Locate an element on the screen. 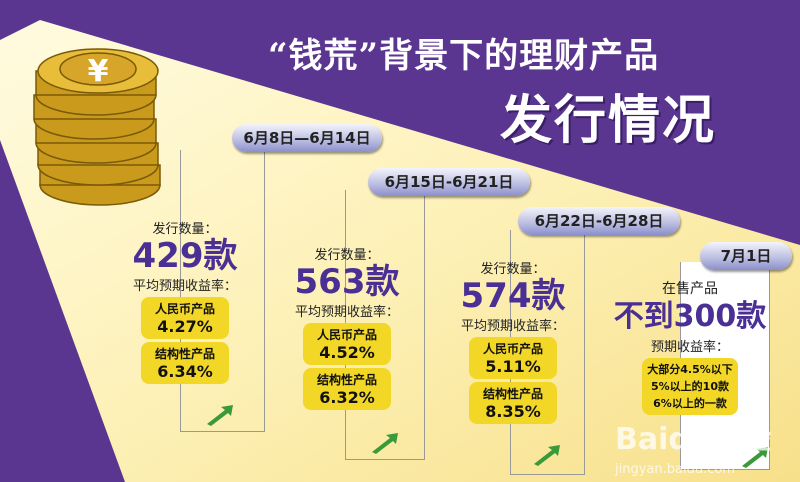 The width and height of the screenshot is (800, 482). on-sale-count: 不到300款 is located at coordinates (690, 316).